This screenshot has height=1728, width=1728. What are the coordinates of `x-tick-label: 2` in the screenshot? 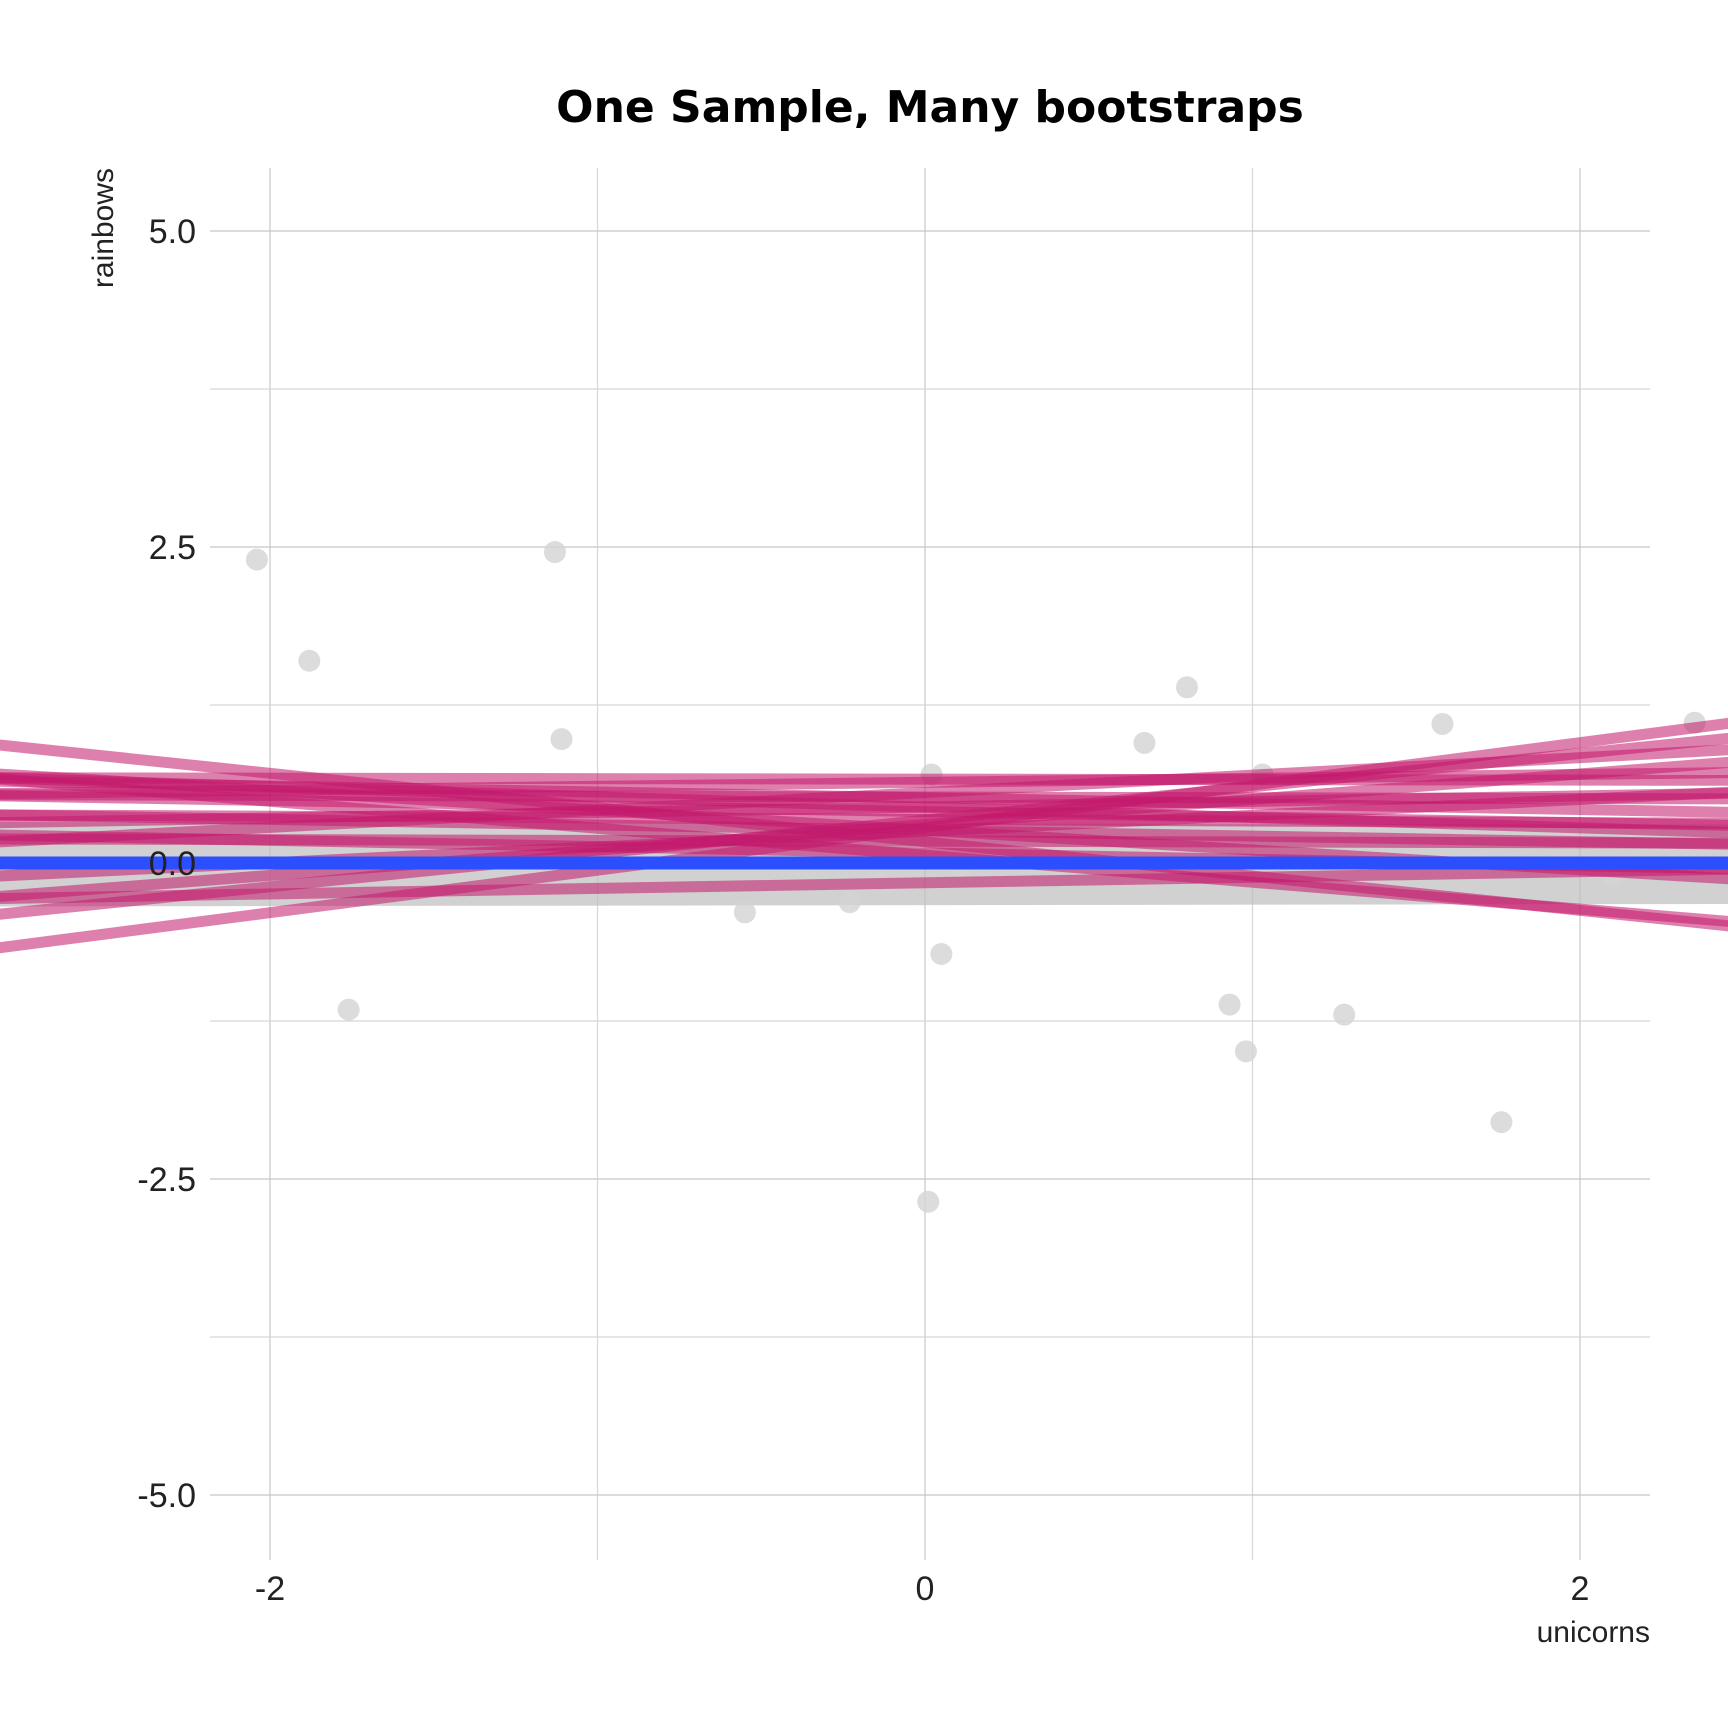 It's located at (1580, 1589).